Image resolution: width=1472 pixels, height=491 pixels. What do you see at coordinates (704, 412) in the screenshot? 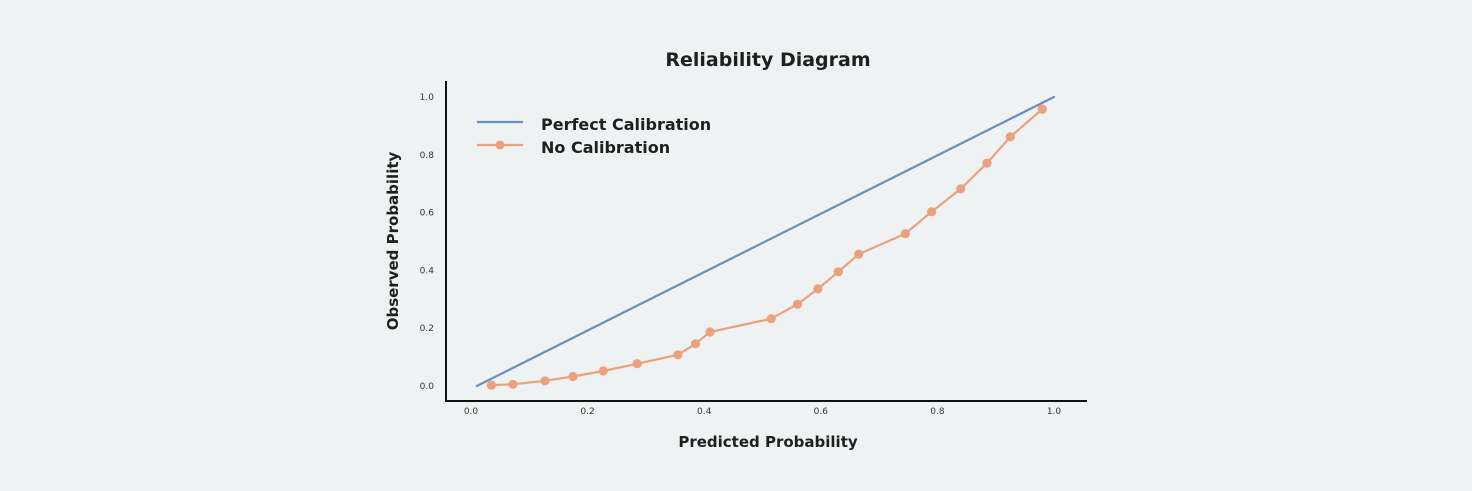
I see `x-tick-label: 0.4` at bounding box center [704, 412].